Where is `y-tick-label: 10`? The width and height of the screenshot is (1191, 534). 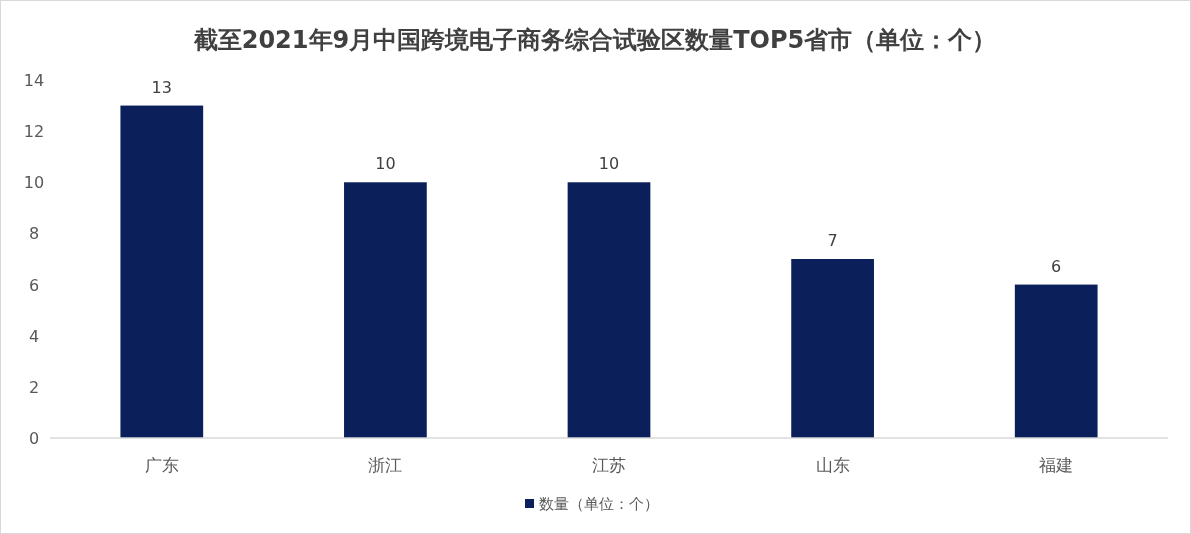
y-tick-label: 10 is located at coordinates (34, 183).